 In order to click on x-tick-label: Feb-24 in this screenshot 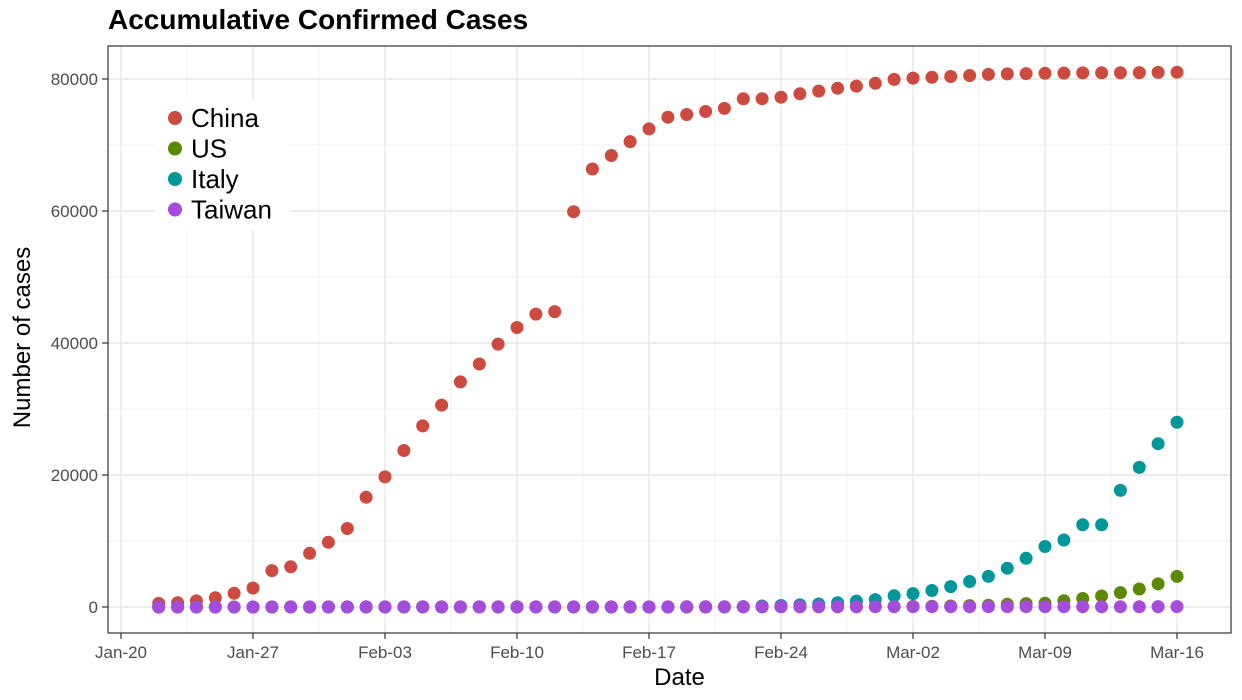, I will do `click(781, 652)`.